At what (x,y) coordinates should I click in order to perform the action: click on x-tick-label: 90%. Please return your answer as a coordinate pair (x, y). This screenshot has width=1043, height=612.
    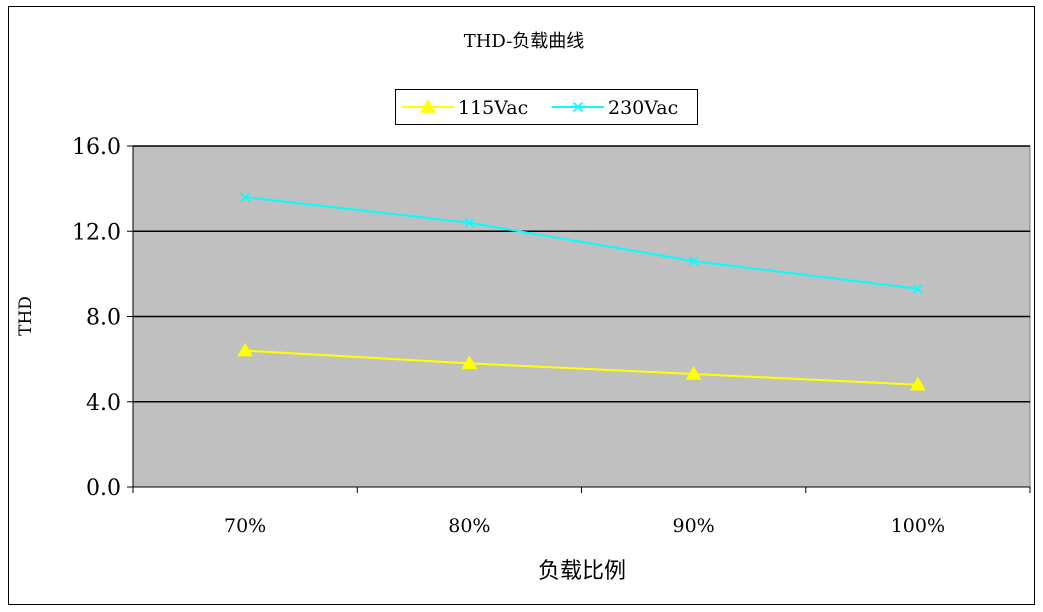
    Looking at the image, I should click on (694, 526).